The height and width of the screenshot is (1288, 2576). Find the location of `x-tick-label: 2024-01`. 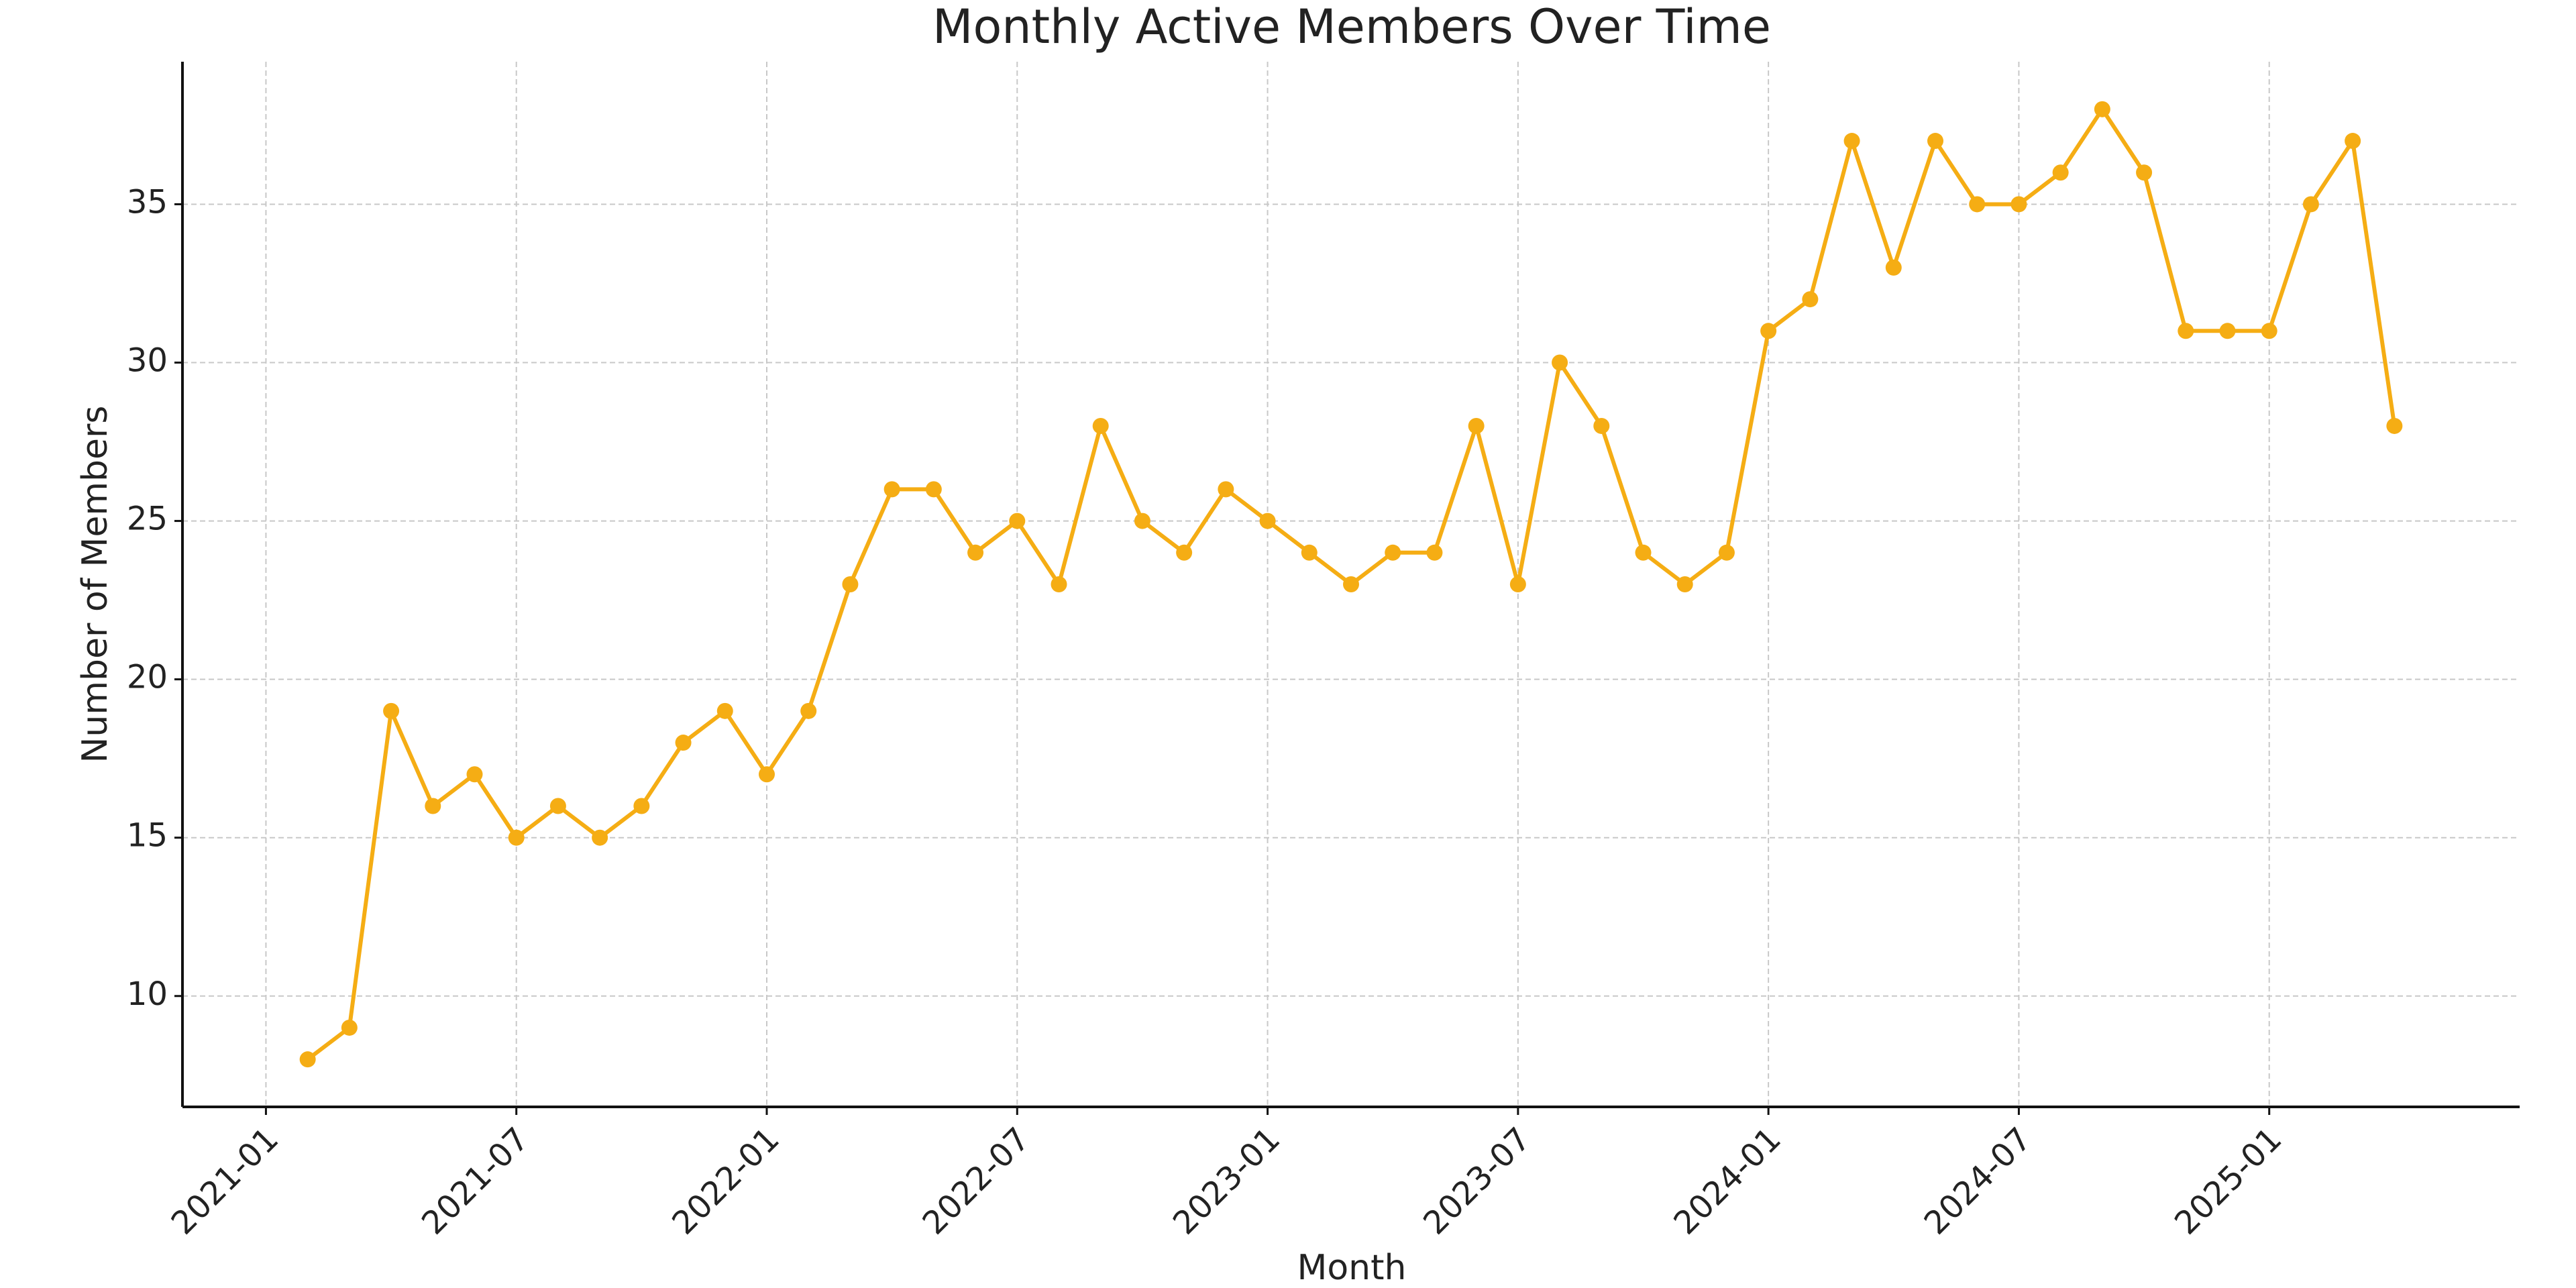

x-tick-label: 2024-01 is located at coordinates (1727, 1181).